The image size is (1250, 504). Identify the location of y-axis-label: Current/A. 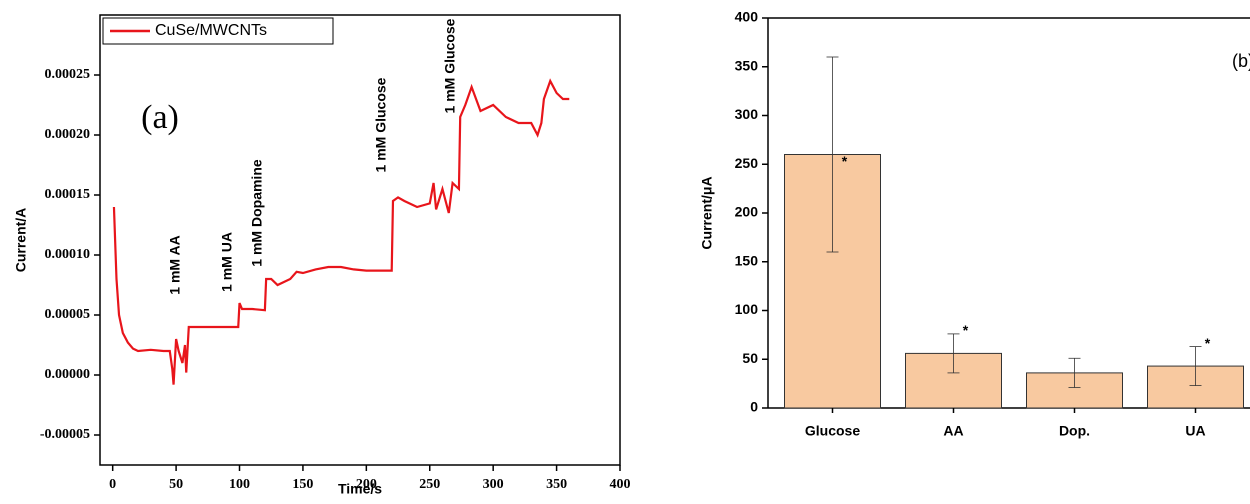
(21, 240).